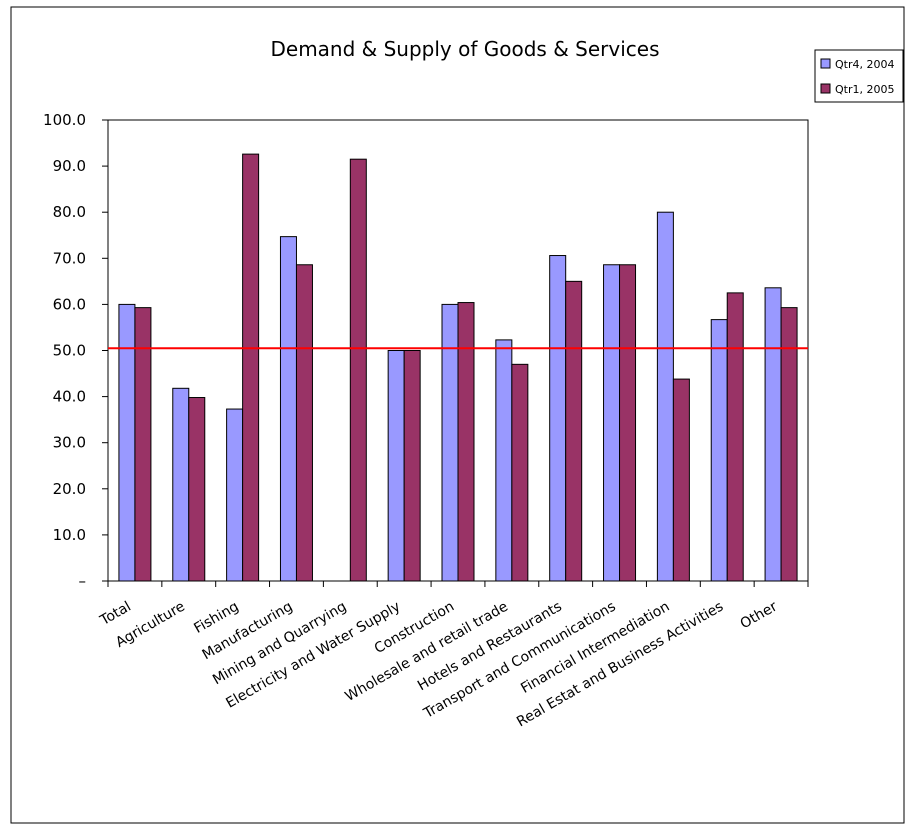 The width and height of the screenshot is (911, 828). I want to click on legend-label-qtr1-2005: Qtr1, 2005, so click(864, 89).